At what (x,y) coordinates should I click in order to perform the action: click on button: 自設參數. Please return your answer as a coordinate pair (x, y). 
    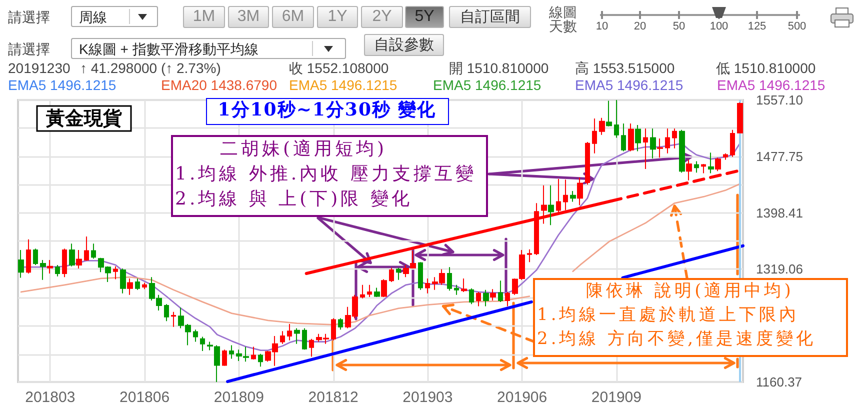
    Looking at the image, I should click on (404, 45).